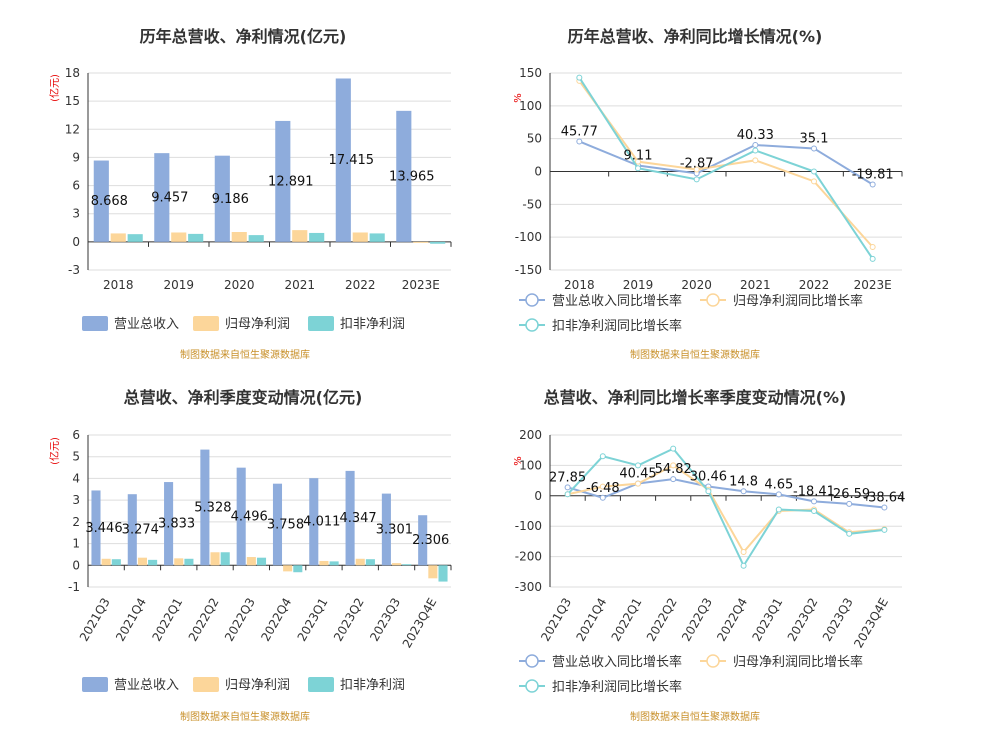 This screenshot has width=990, height=738. What do you see at coordinates (74, 270) in the screenshot?
I see `y-tick-label: -3` at bounding box center [74, 270].